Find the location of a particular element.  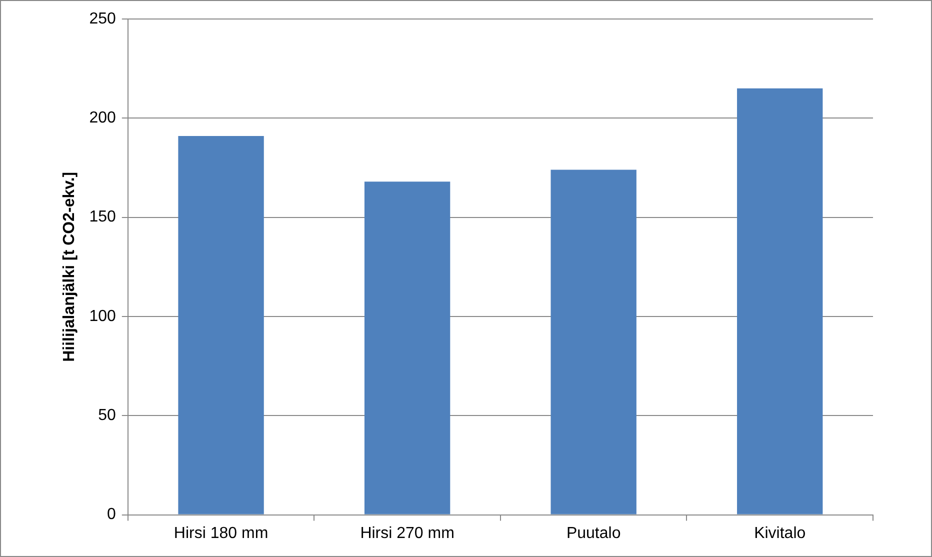

y-axis-title: Hiilijalanjälki [t CO2-ekv.] is located at coordinates (69, 267).